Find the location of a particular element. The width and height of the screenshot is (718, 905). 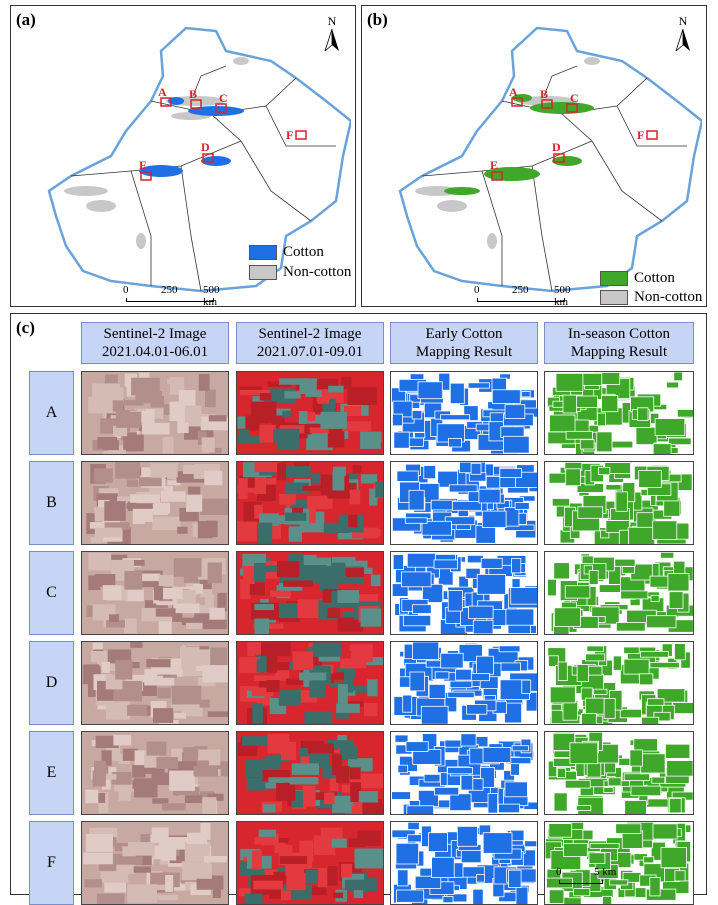

row-header-site: C is located at coordinates (51, 593).